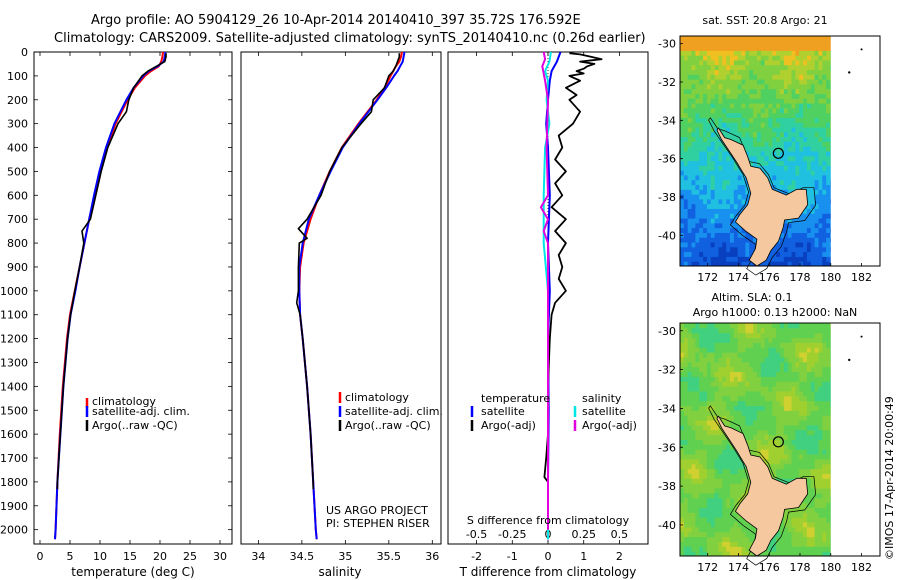 Image resolution: width=900 pixels, height=580 pixels. I want to click on x-tick-label: 15, so click(130, 556).